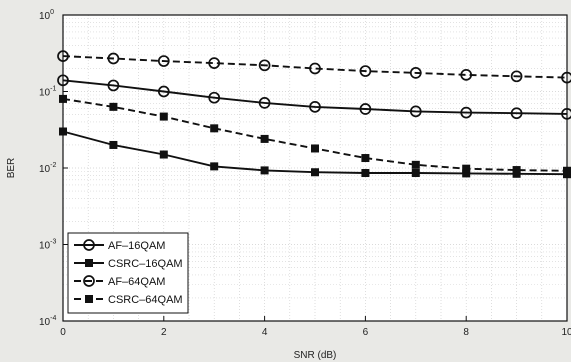 Image resolution: width=571 pixels, height=362 pixels. I want to click on legend-label: AF–64QAM, so click(136, 282).